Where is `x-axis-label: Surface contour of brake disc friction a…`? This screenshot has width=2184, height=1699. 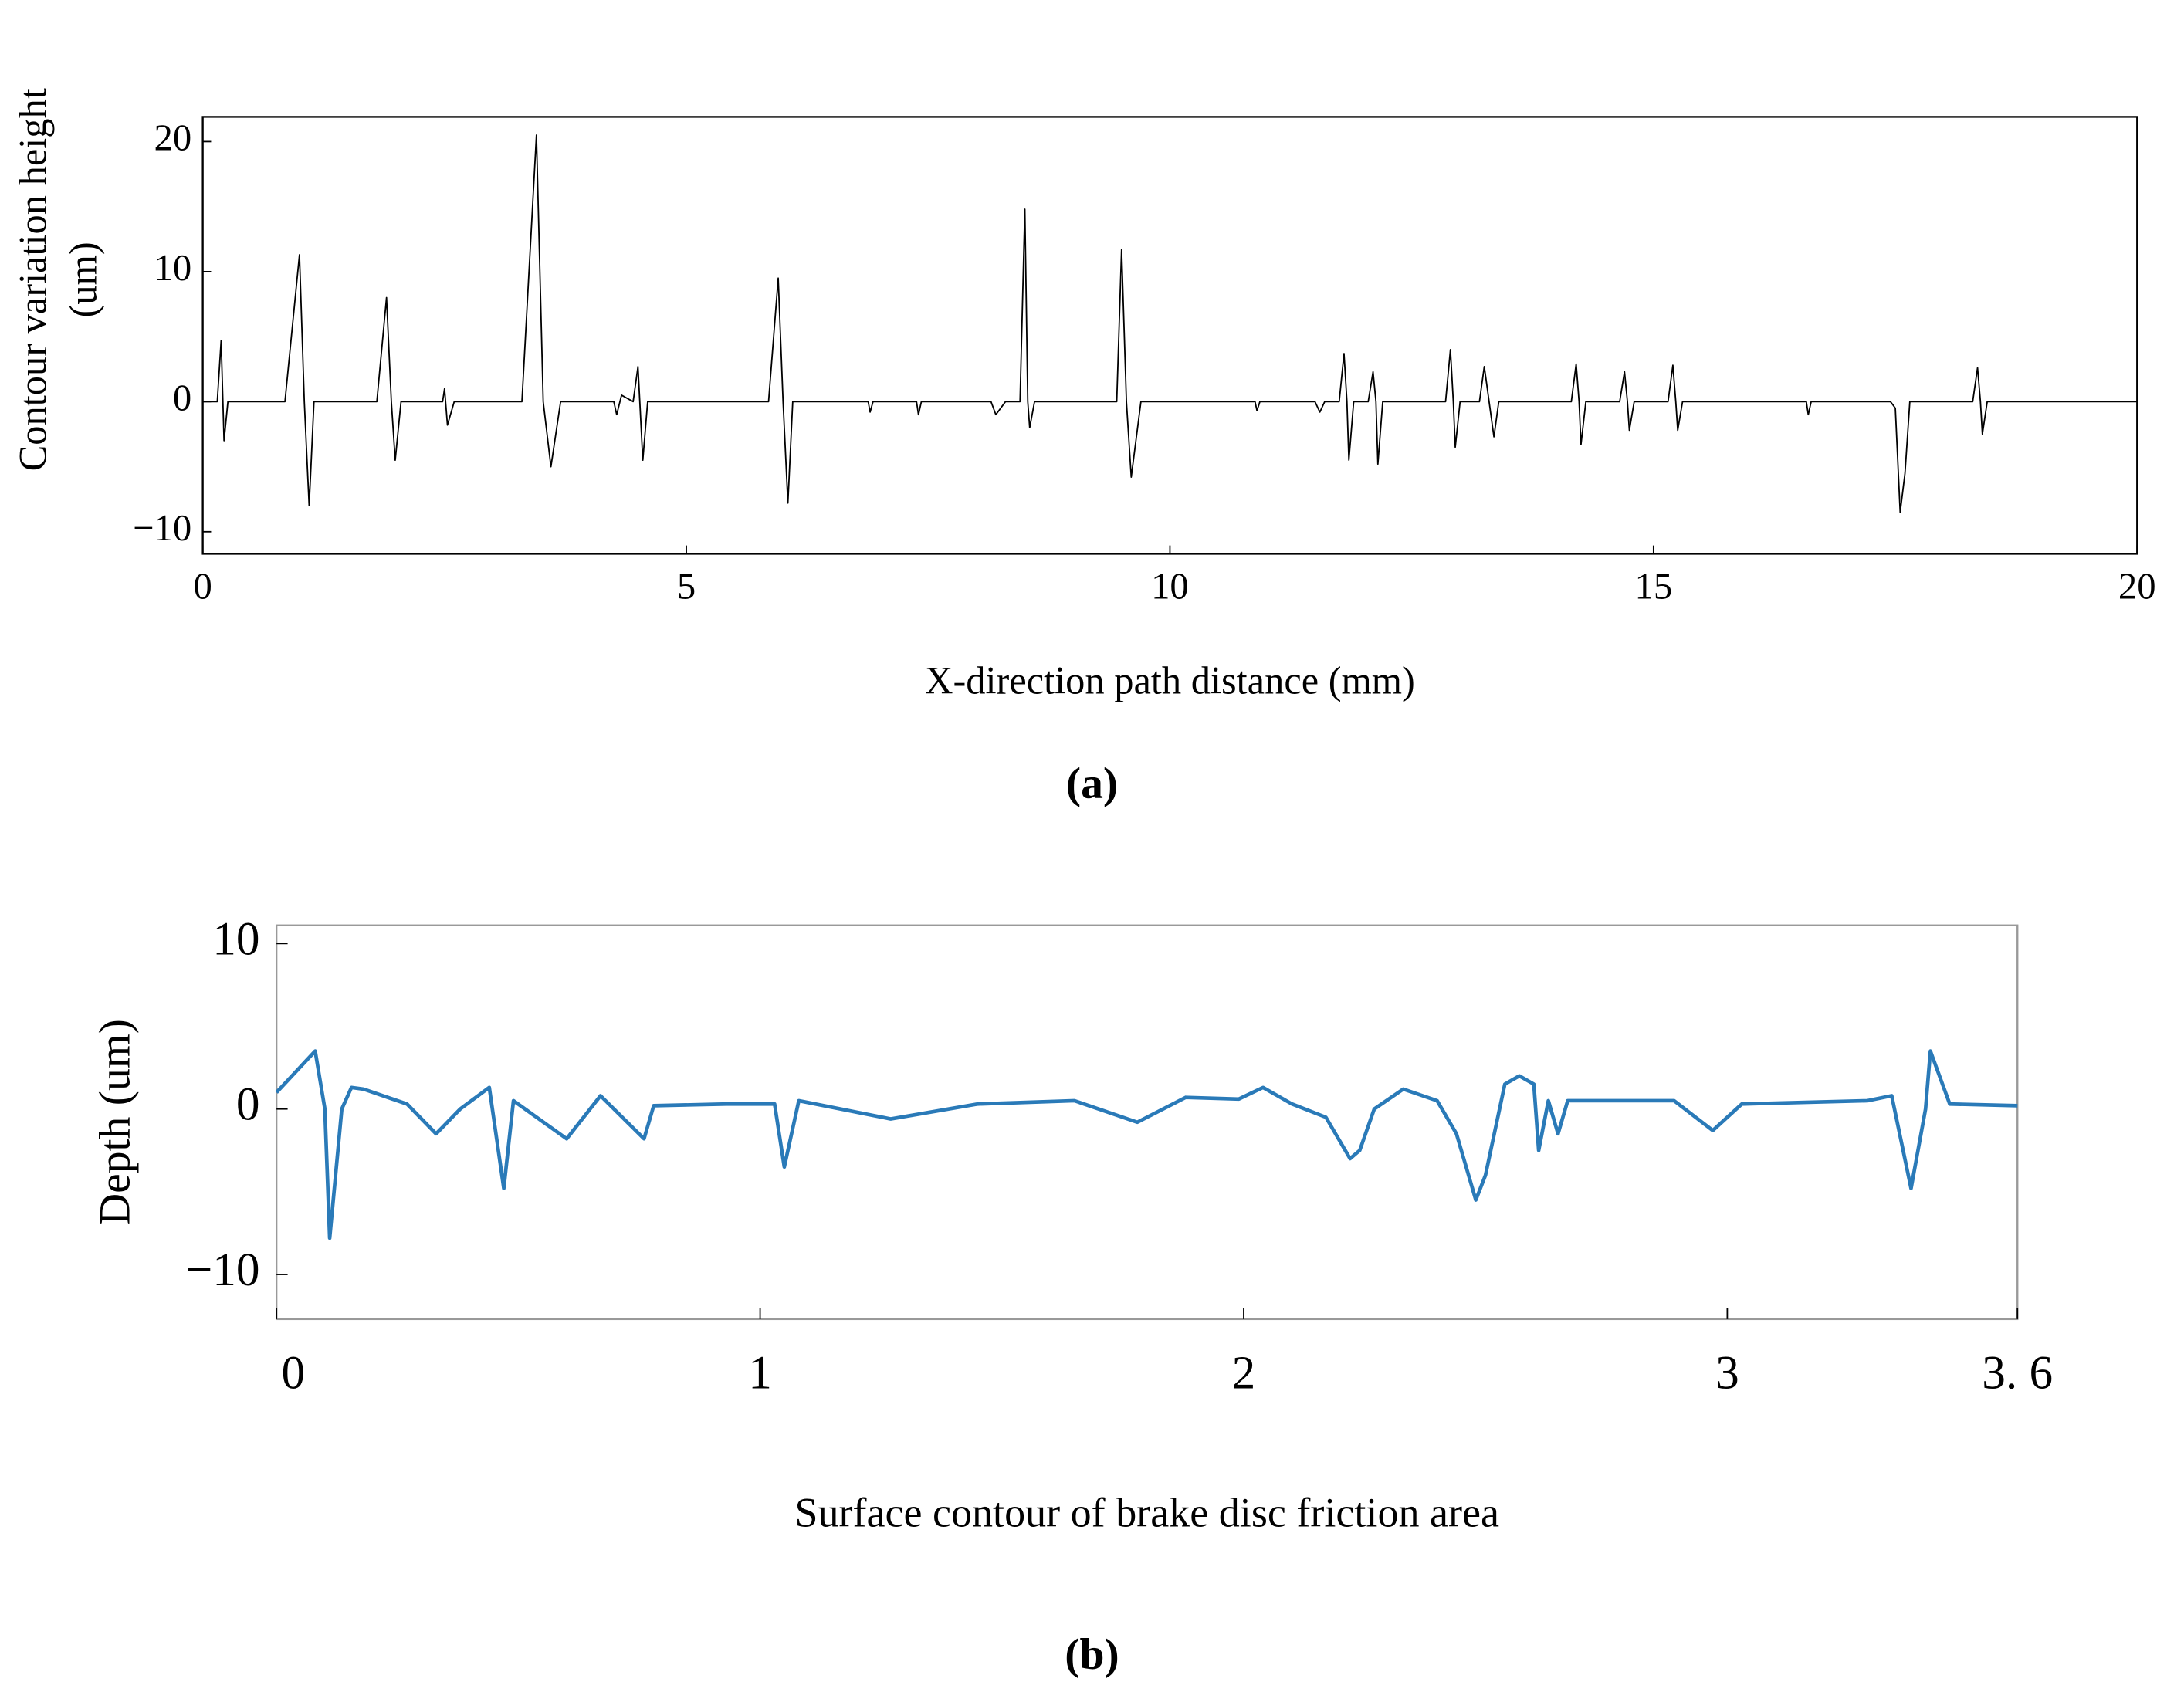
x-axis-label: Surface contour of brake disc friction a… is located at coordinates (1146, 1512).